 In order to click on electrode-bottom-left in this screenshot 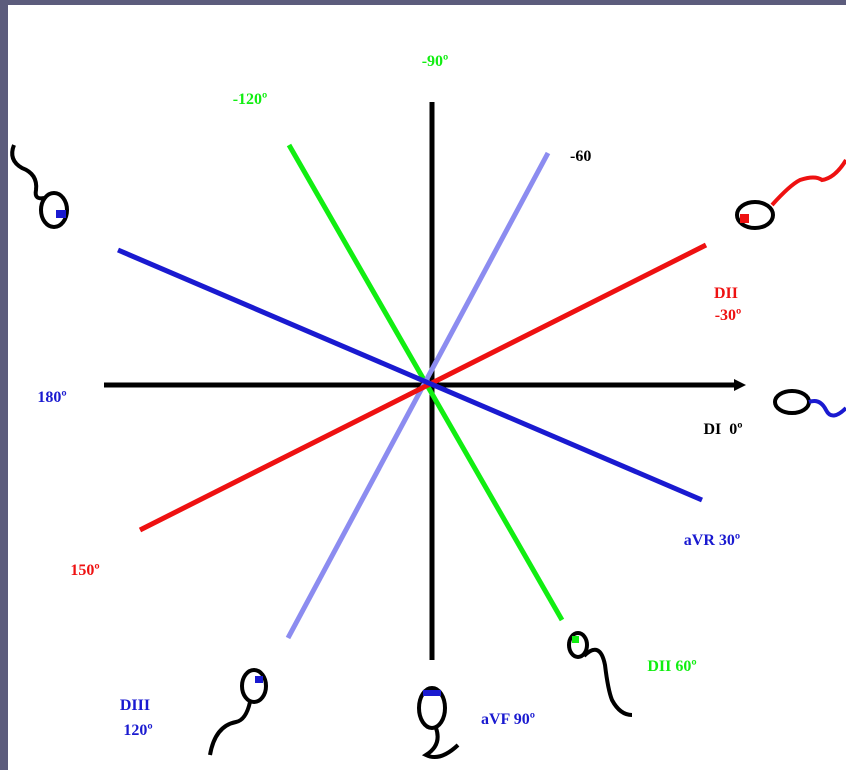, I will do `click(238, 712)`.